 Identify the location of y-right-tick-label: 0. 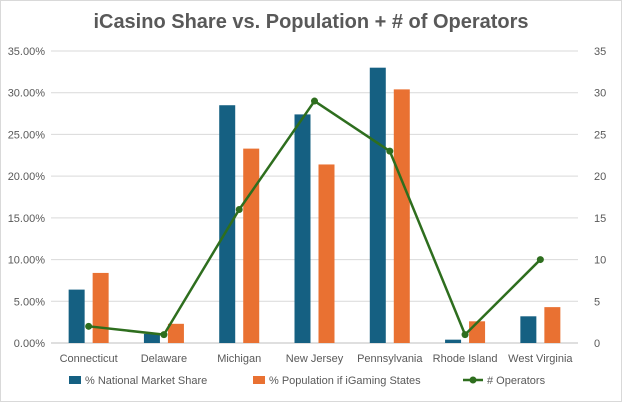
(597, 344).